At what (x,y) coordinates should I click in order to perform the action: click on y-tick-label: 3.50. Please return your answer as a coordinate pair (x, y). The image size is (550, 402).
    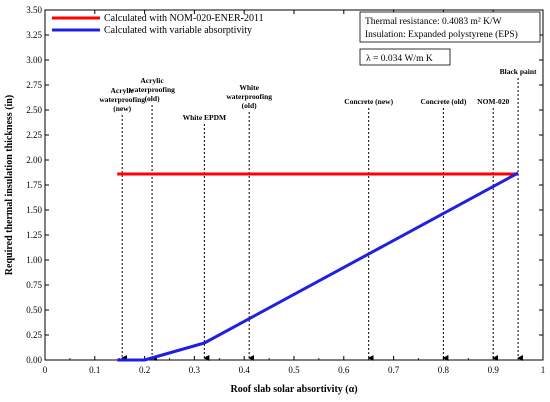
    Looking at the image, I should click on (34, 10).